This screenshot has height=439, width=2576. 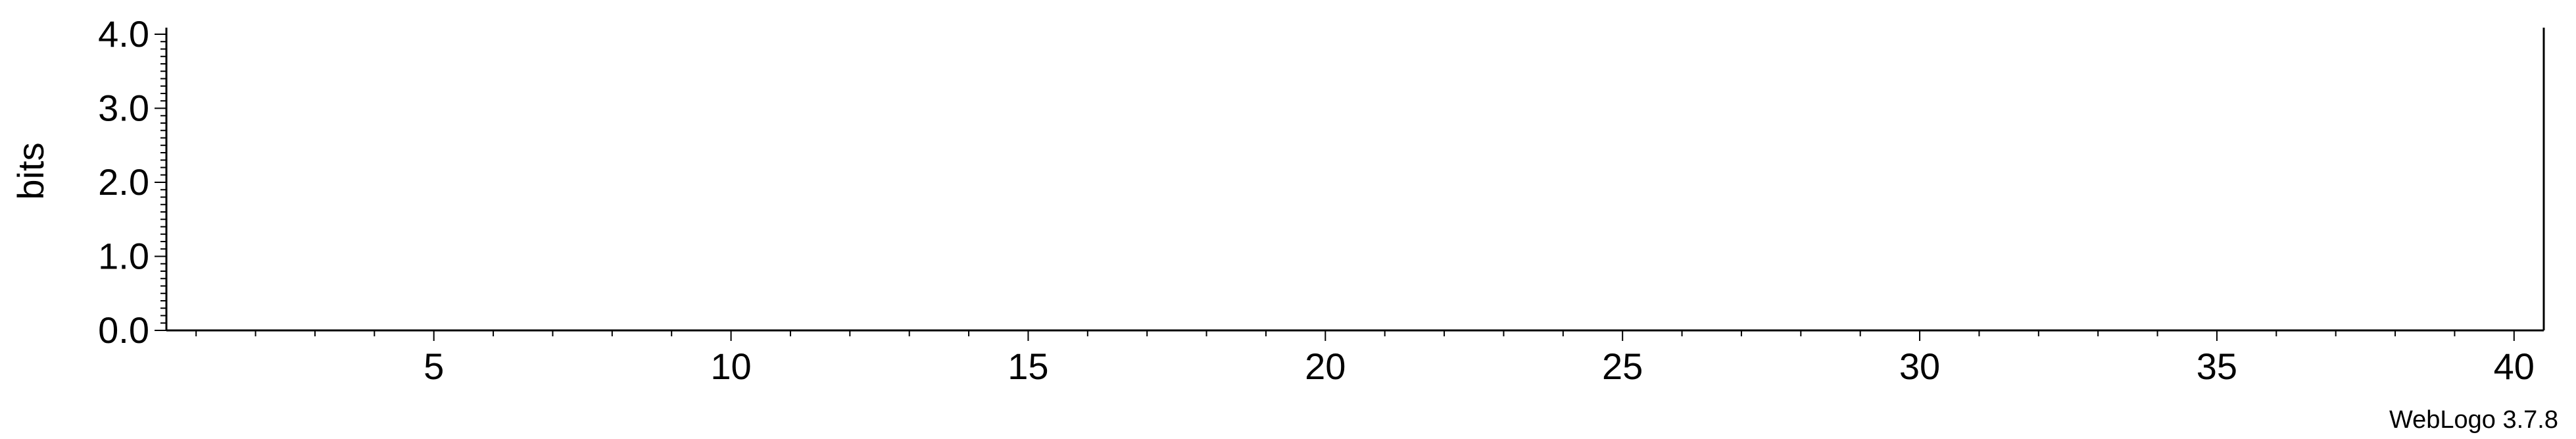 I want to click on y-axis: 0.0 1.0 2.0 3.0 4.0, so click(x=133, y=182).